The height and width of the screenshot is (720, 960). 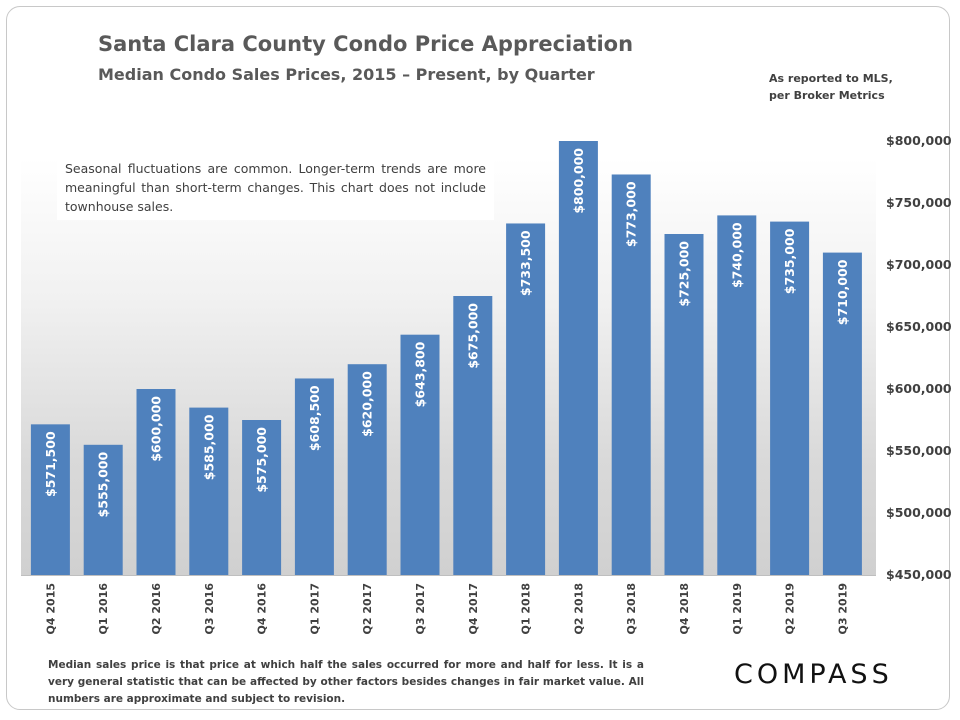 What do you see at coordinates (919, 388) in the screenshot?
I see `y-tick-label: $600,000` at bounding box center [919, 388].